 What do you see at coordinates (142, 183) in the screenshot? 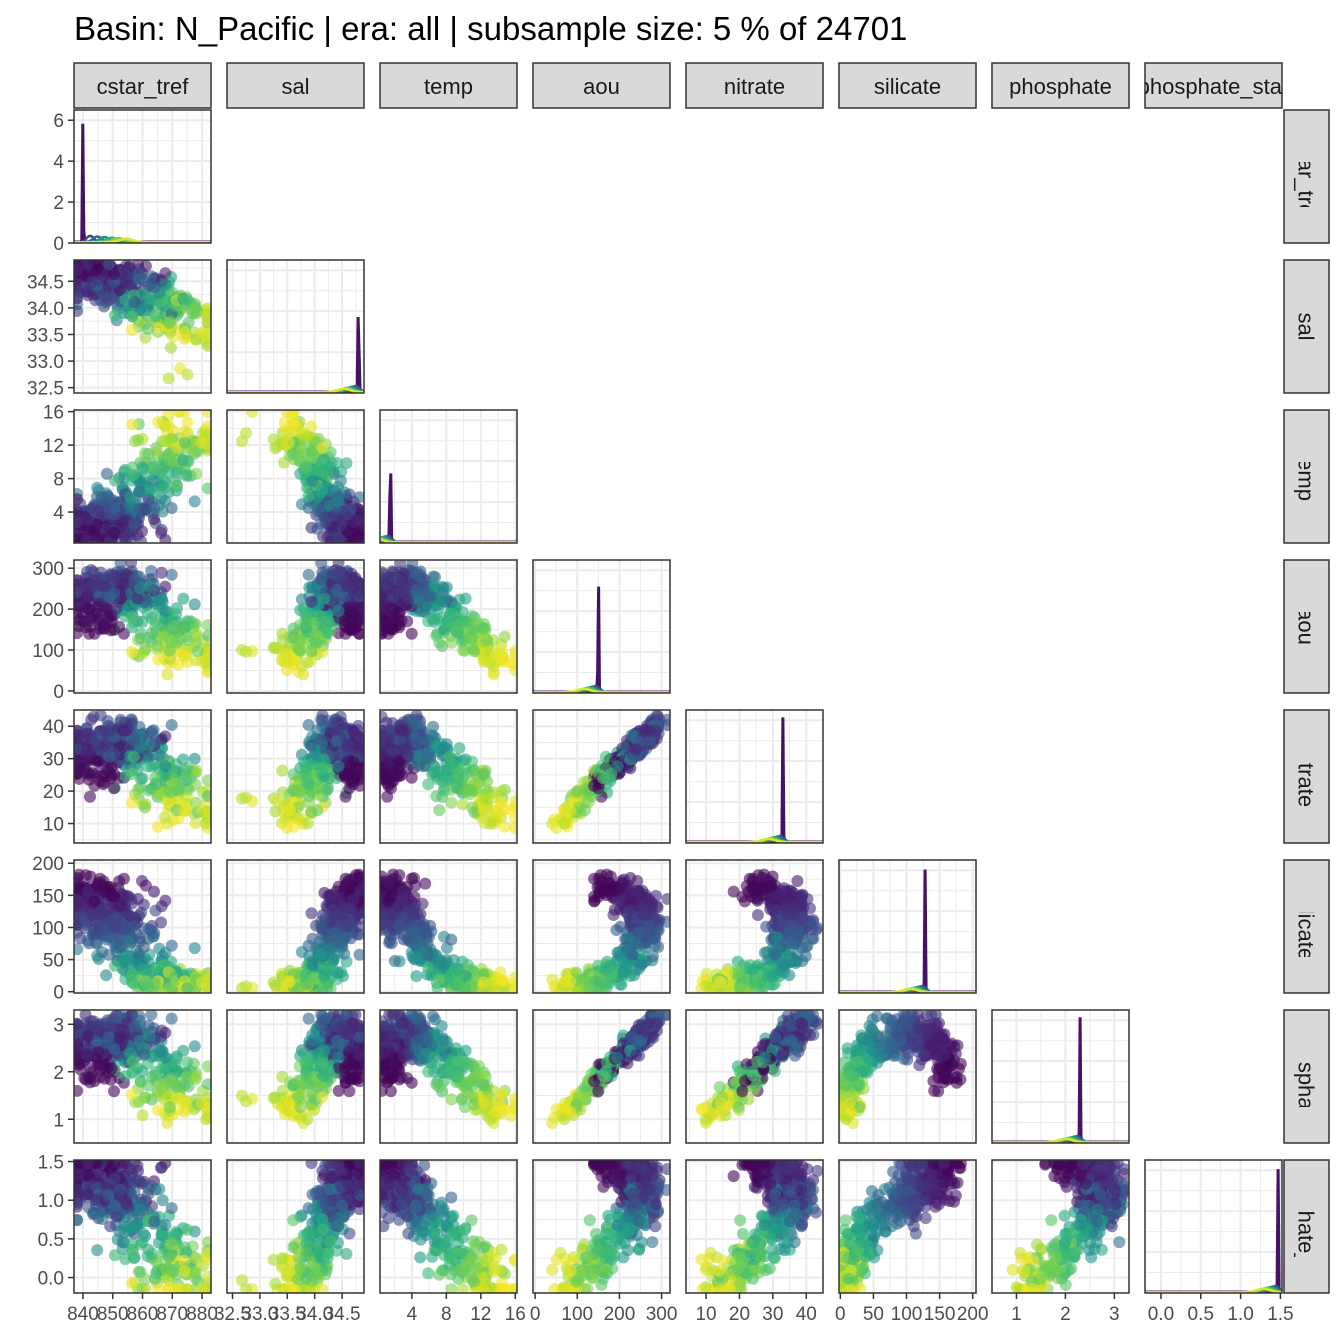
I see `density-curves` at bounding box center [142, 183].